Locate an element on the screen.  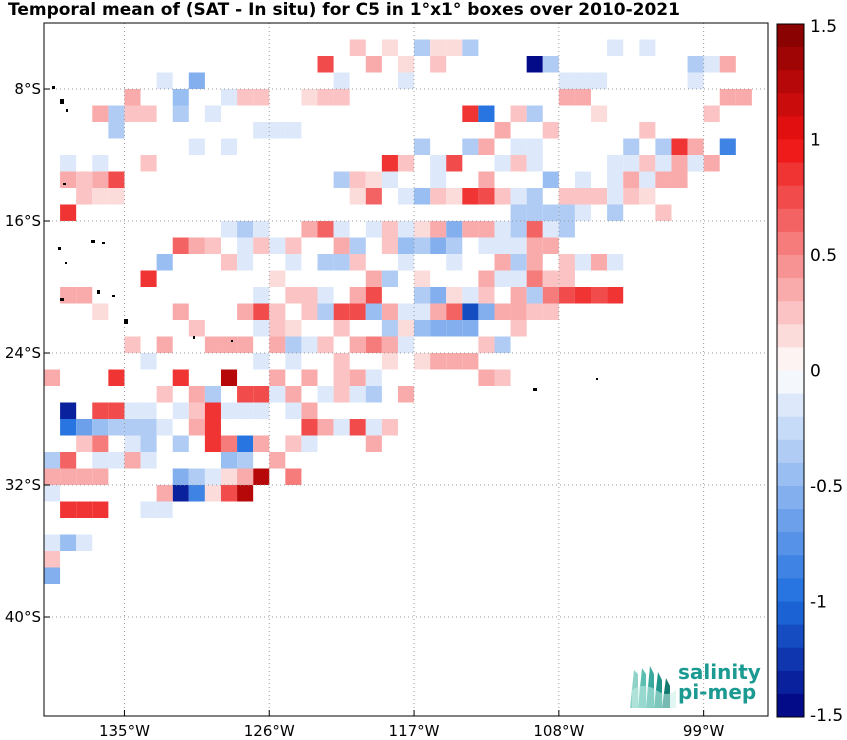
lat-tick-label: 32°S is located at coordinates (23, 485).